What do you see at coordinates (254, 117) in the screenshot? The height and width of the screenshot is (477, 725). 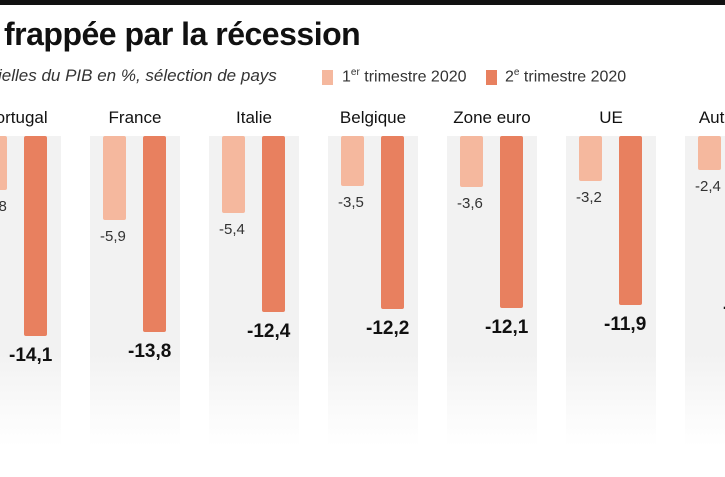 I see `country-label: Italie` at bounding box center [254, 117].